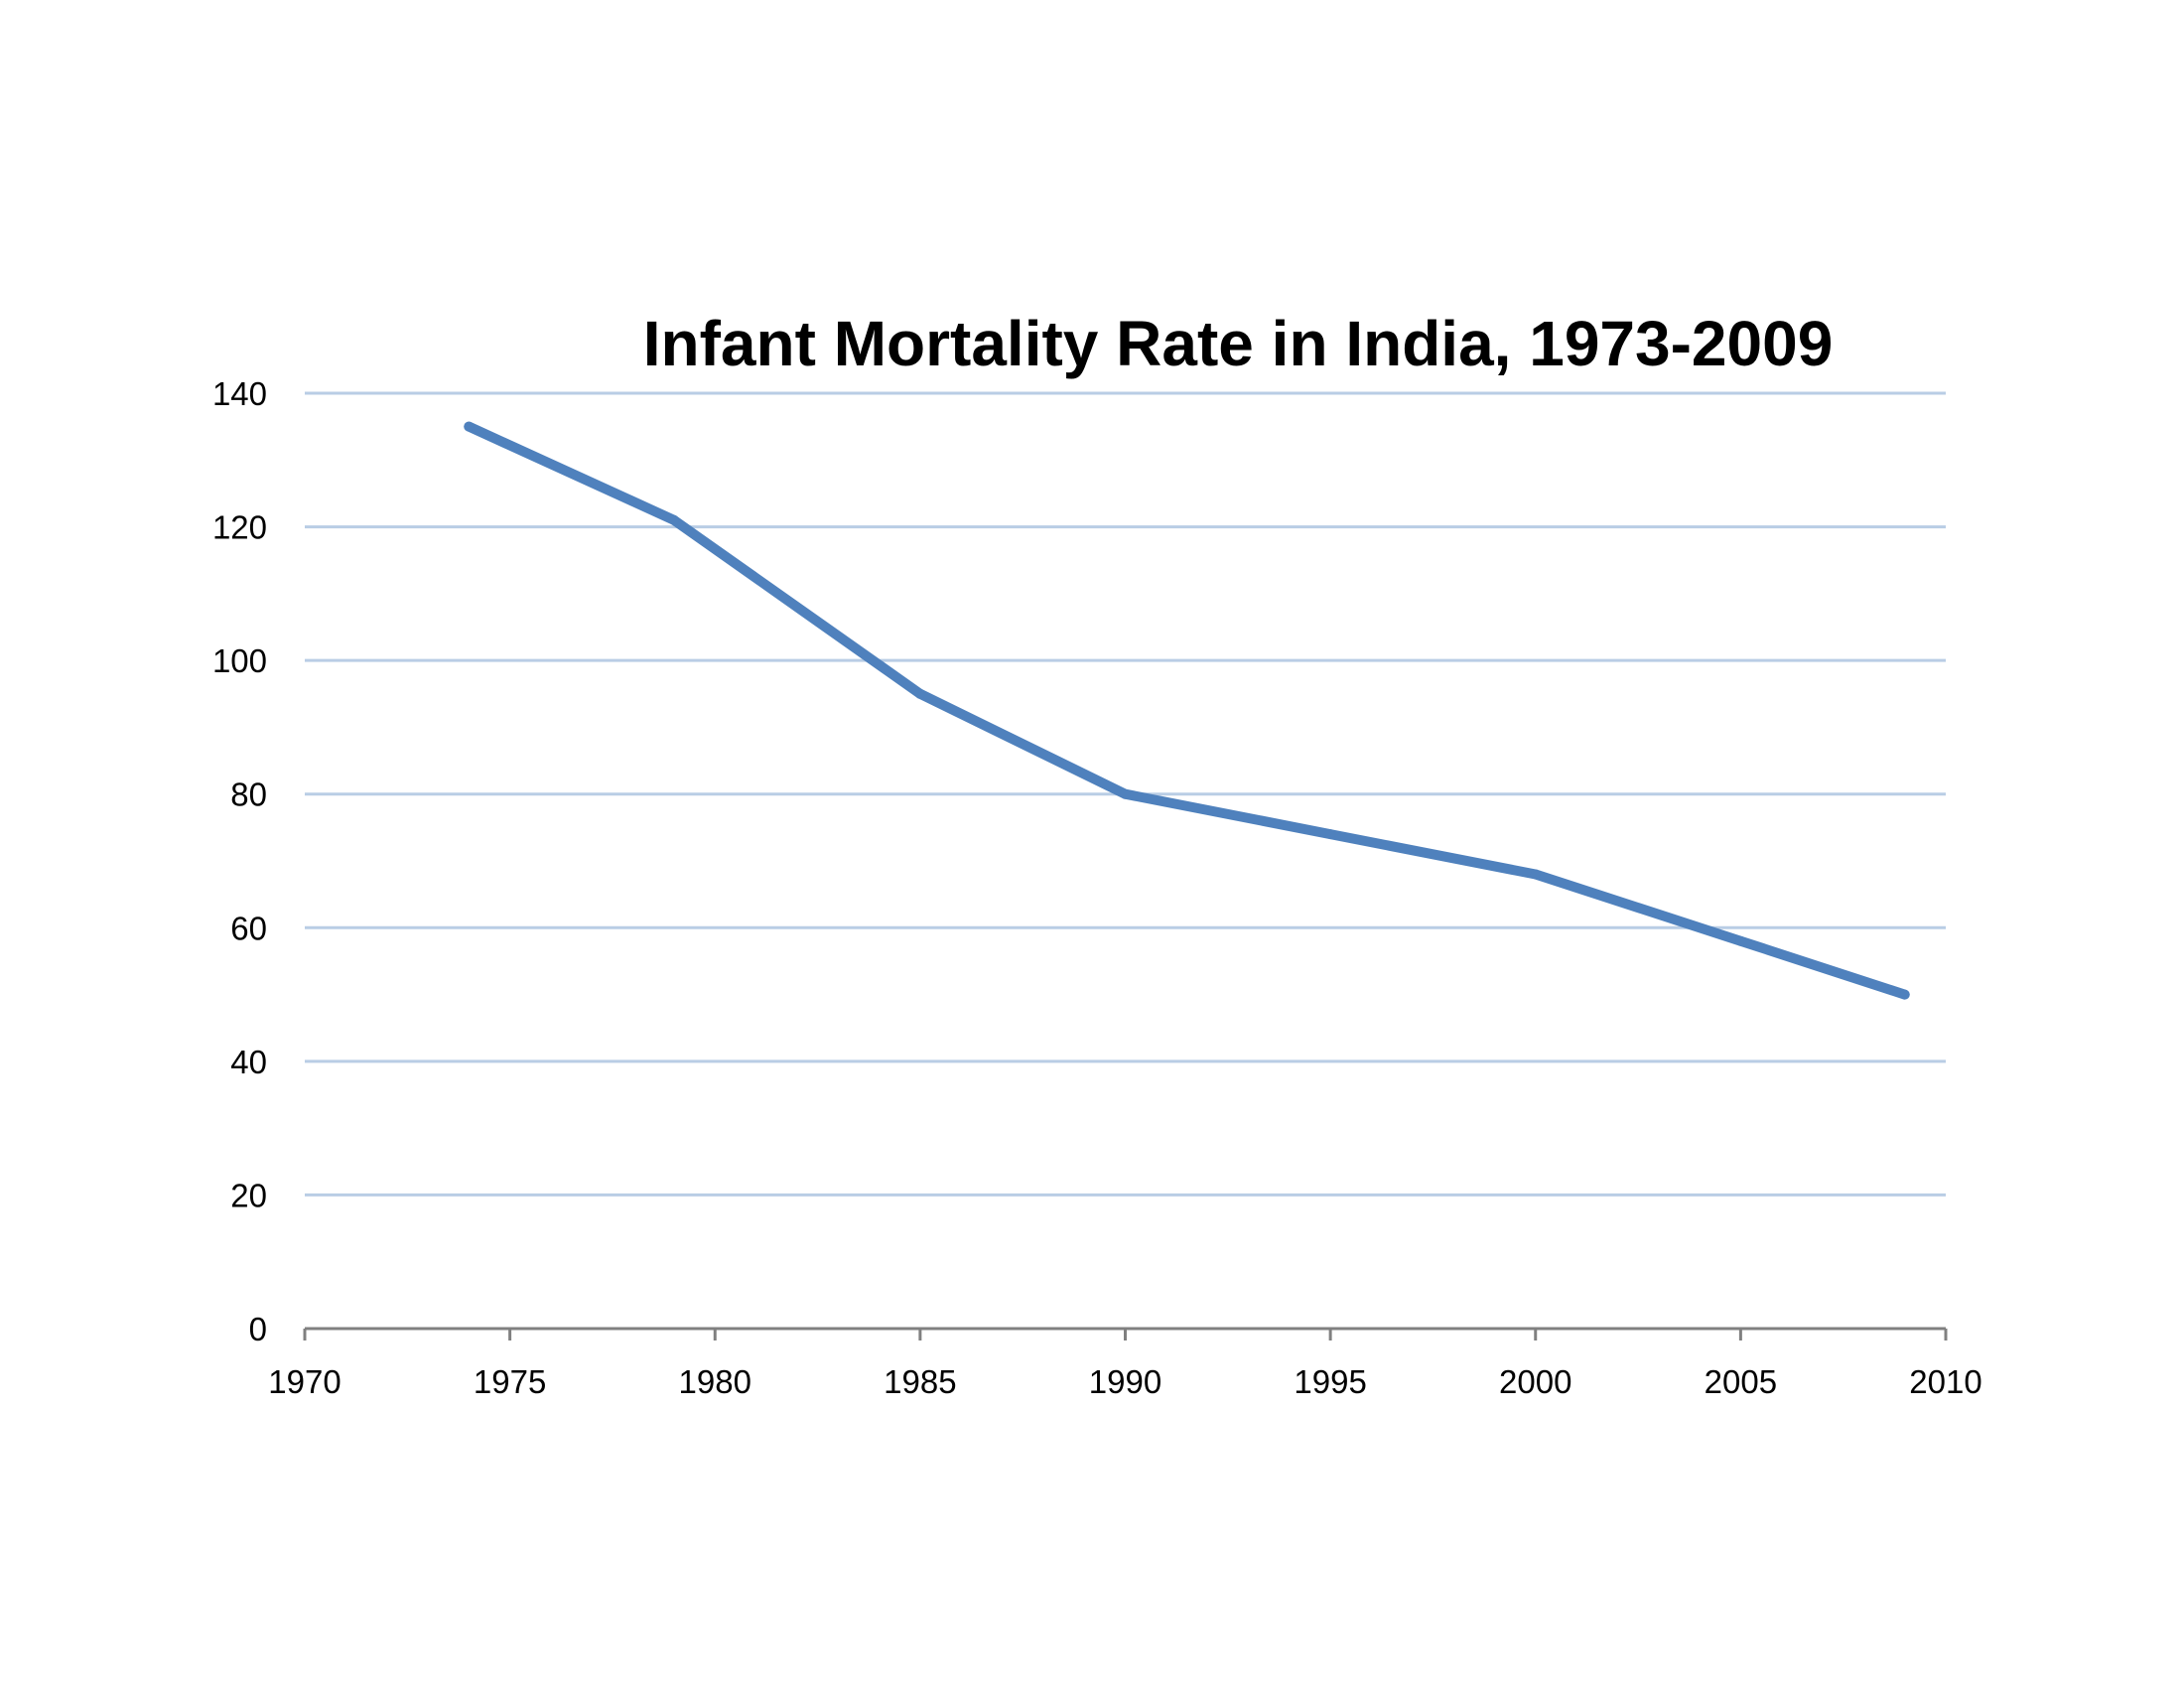 The height and width of the screenshot is (1693, 2184). I want to click on x-tick-label: 1975, so click(510, 1382).